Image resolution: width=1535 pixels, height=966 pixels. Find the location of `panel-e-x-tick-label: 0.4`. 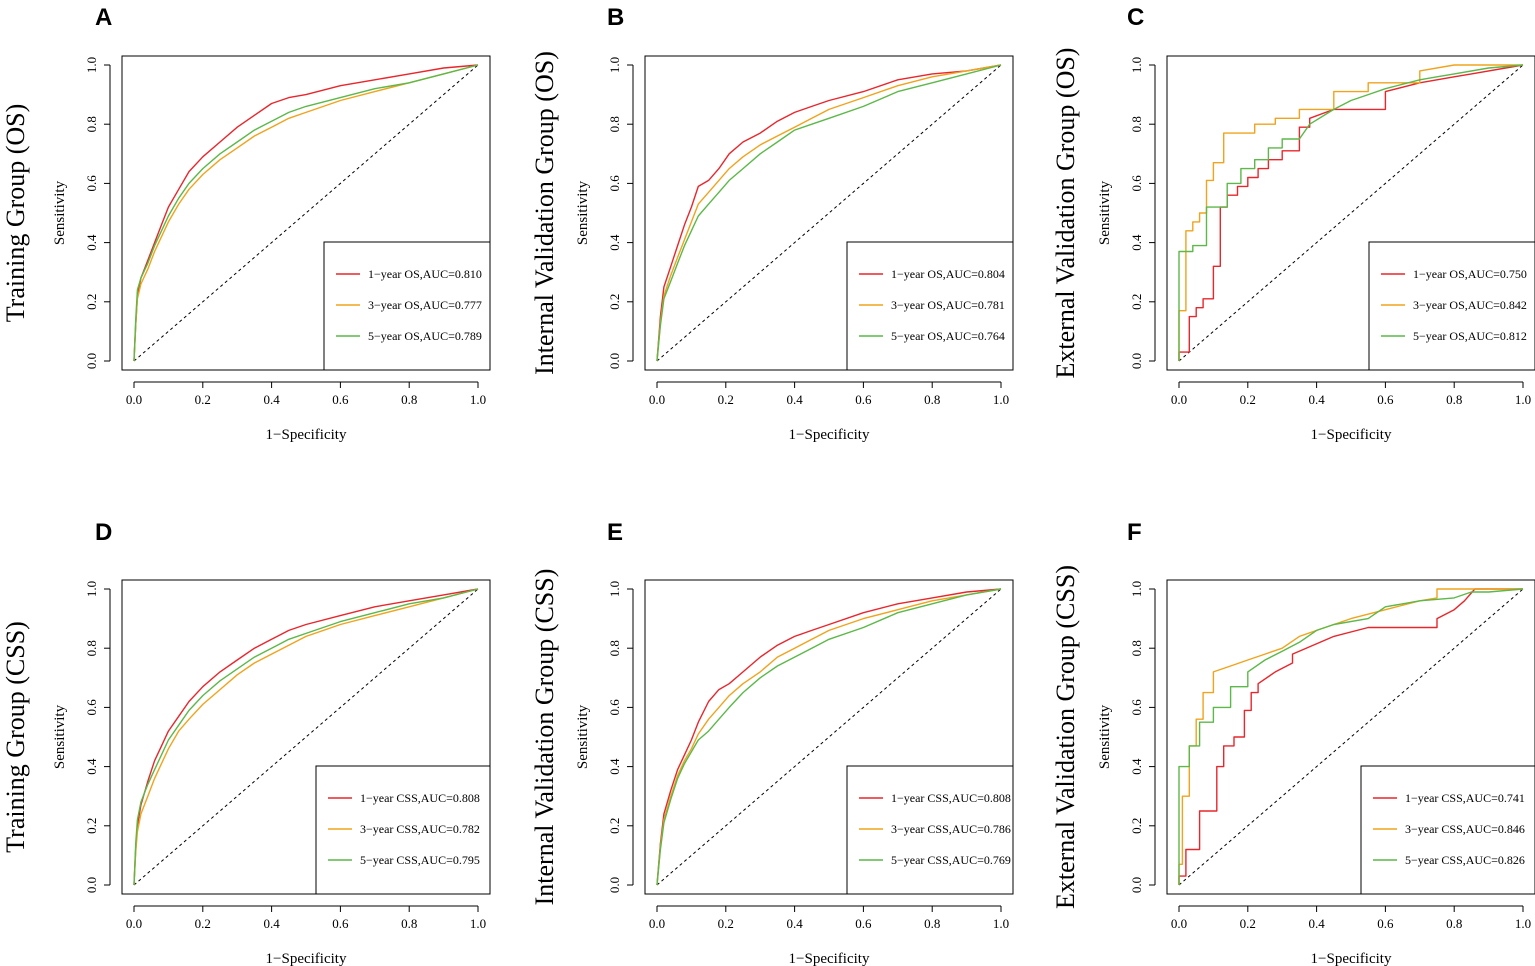

panel-e-x-tick-label: 0.4 is located at coordinates (794, 923).